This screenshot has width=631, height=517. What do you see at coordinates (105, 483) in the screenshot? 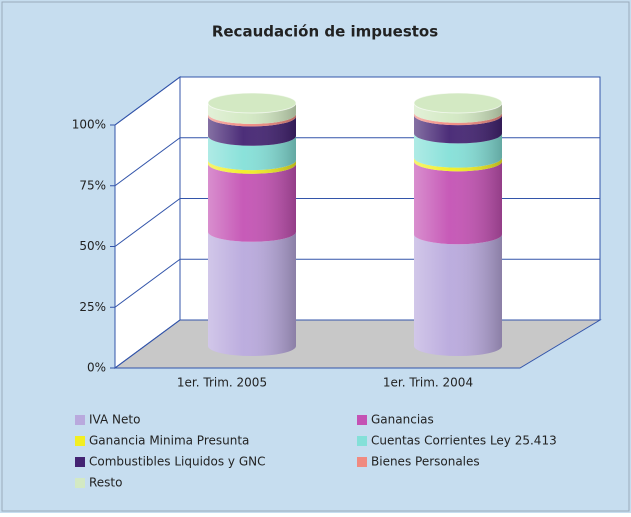
I see `legend-label: Resto` at bounding box center [105, 483].